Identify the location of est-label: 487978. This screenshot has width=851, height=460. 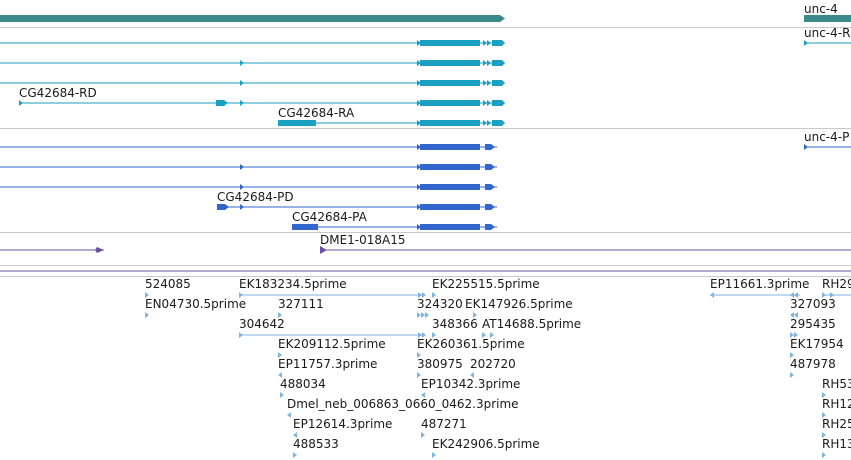
(813, 364).